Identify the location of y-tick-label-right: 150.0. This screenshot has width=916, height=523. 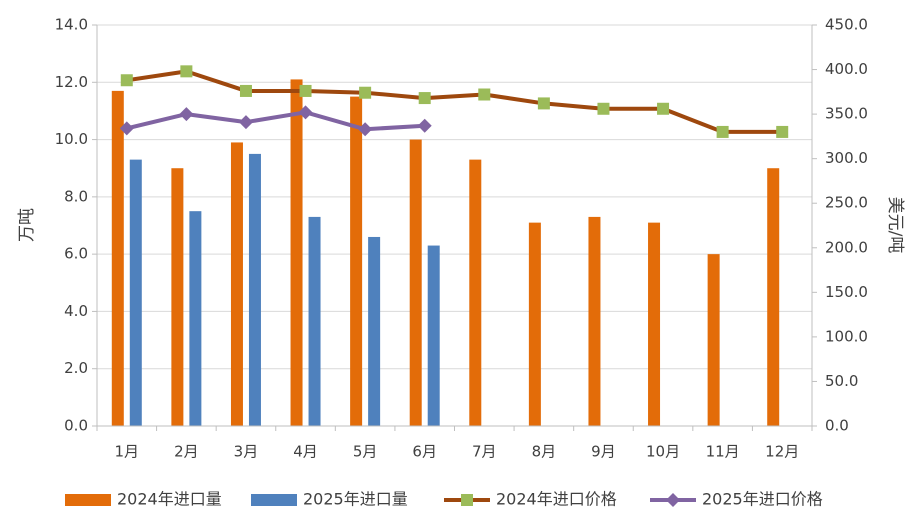
(846, 292).